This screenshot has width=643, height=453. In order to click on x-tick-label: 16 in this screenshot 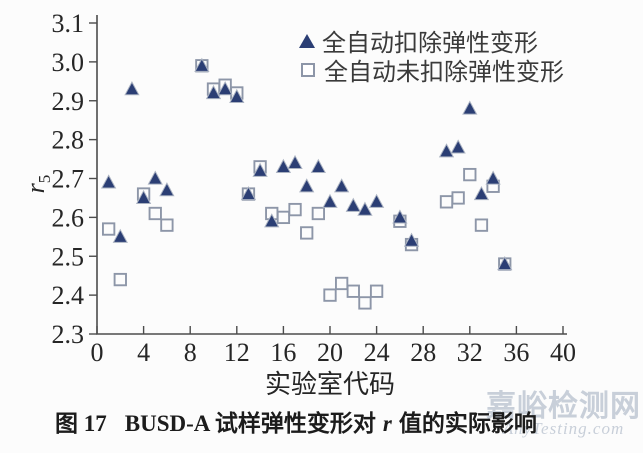, I will do `click(283, 352)`.